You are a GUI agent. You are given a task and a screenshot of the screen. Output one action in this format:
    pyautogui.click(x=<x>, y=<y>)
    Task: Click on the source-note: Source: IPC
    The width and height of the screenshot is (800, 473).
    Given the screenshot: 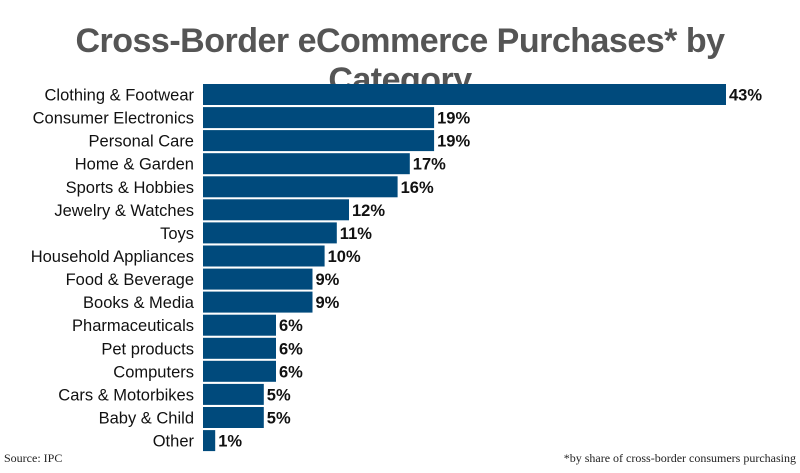 What is the action you would take?
    pyautogui.click(x=33, y=458)
    